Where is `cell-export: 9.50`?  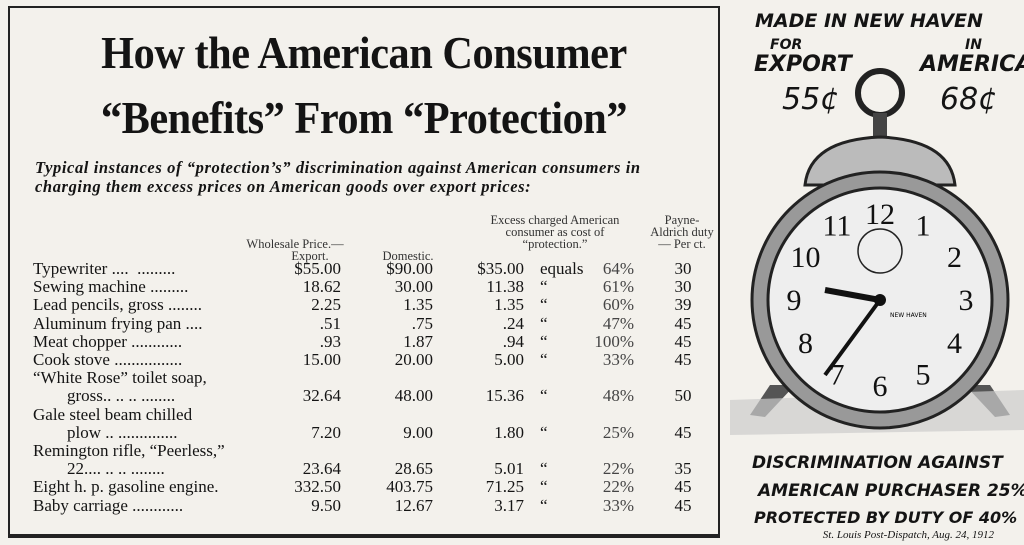
cell-export: 9.50 is located at coordinates (326, 505).